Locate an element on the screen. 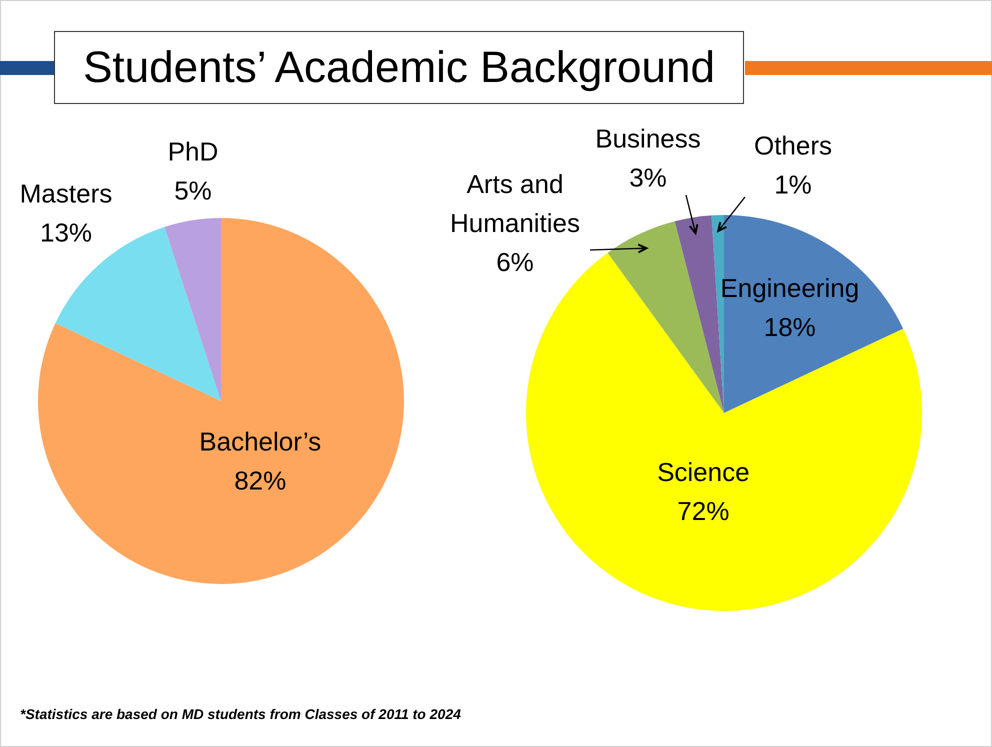  data-label: 13% is located at coordinates (66, 233).